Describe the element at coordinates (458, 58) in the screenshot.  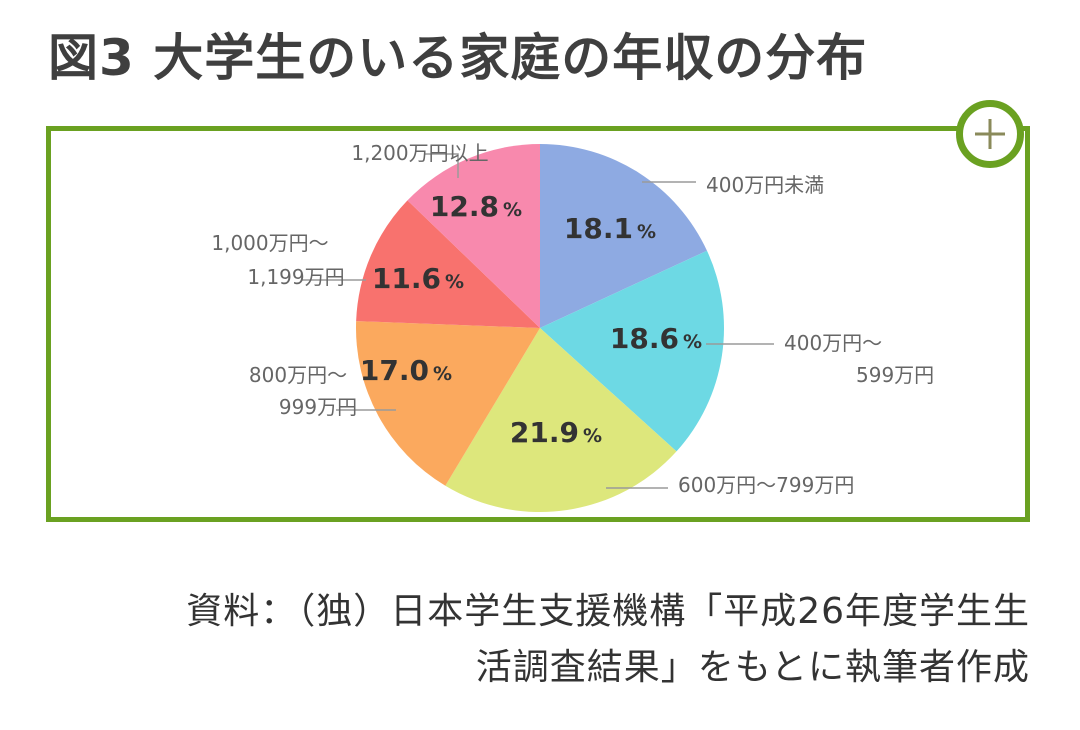
I see `page-title: 図3 大学生のいる家庭の年収の分布` at that location.